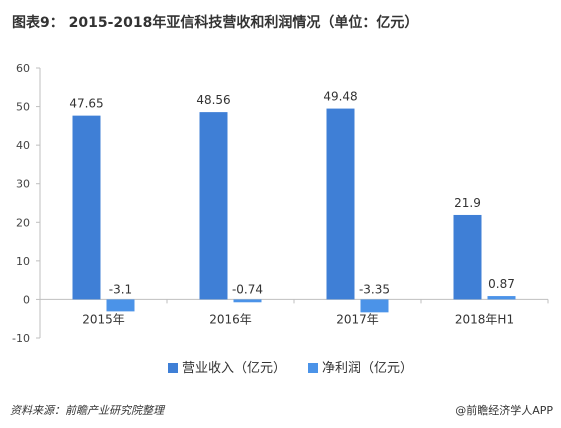 This screenshot has width=561, height=428. Describe the element at coordinates (467, 203) in the screenshot. I see `revenue-data-label: 21.9` at that location.